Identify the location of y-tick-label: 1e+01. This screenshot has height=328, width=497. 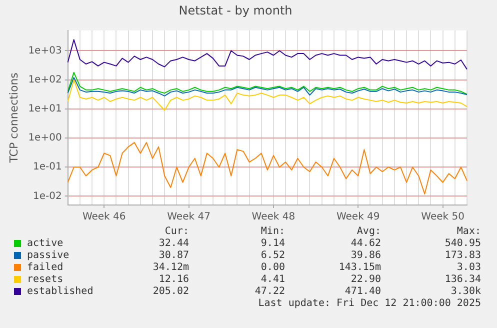
(45, 109).